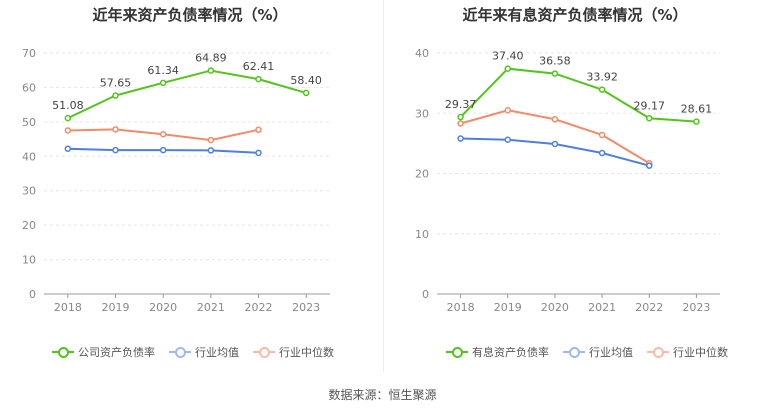 The image size is (765, 413). Describe the element at coordinates (29, 87) in the screenshot. I see `y-tick-label: 60` at that location.